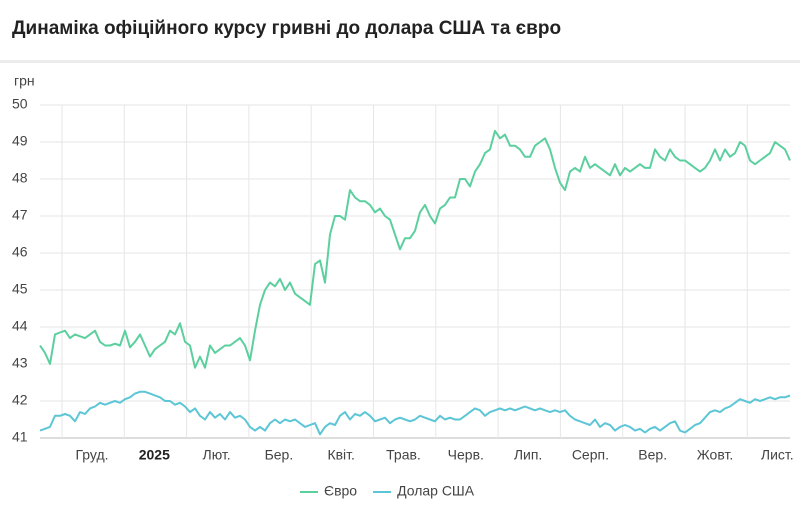  Describe the element at coordinates (777, 455) in the screenshot. I see `x-tick-label: Лист.` at that location.